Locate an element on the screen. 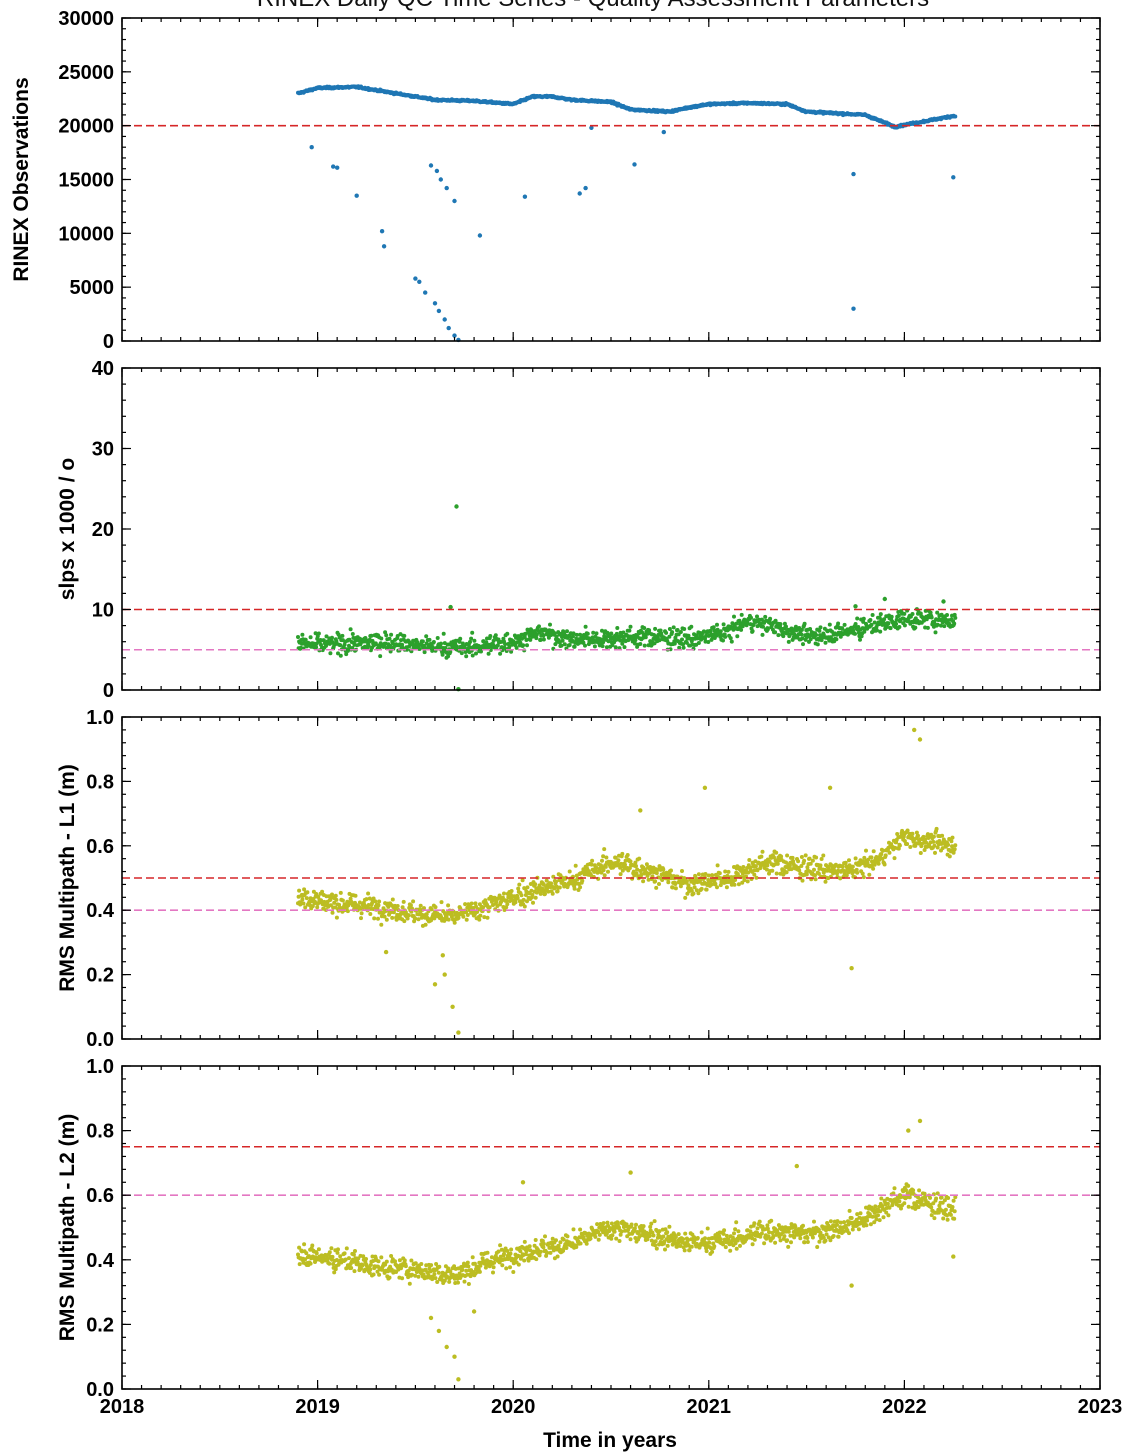  data-points is located at coordinates (627, 881).